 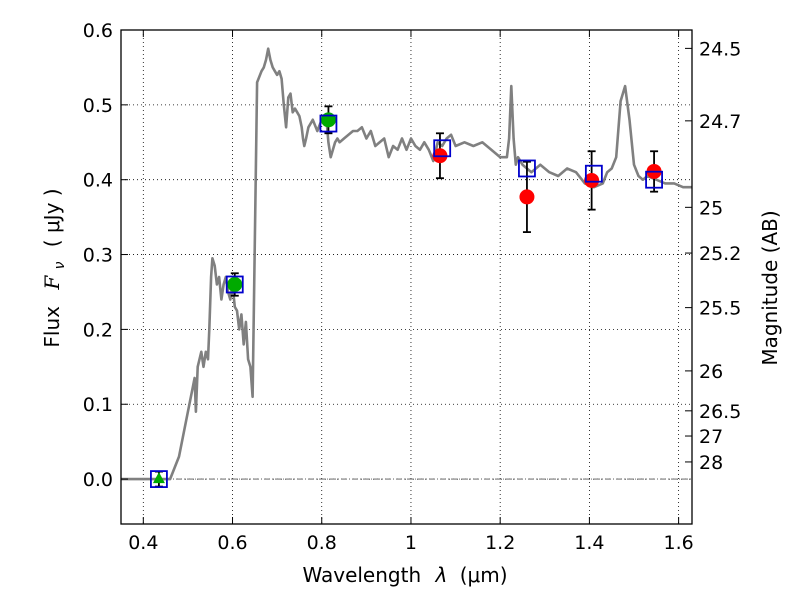 What do you see at coordinates (232, 543) in the screenshot?
I see `x-tick-label: 0.6` at bounding box center [232, 543].